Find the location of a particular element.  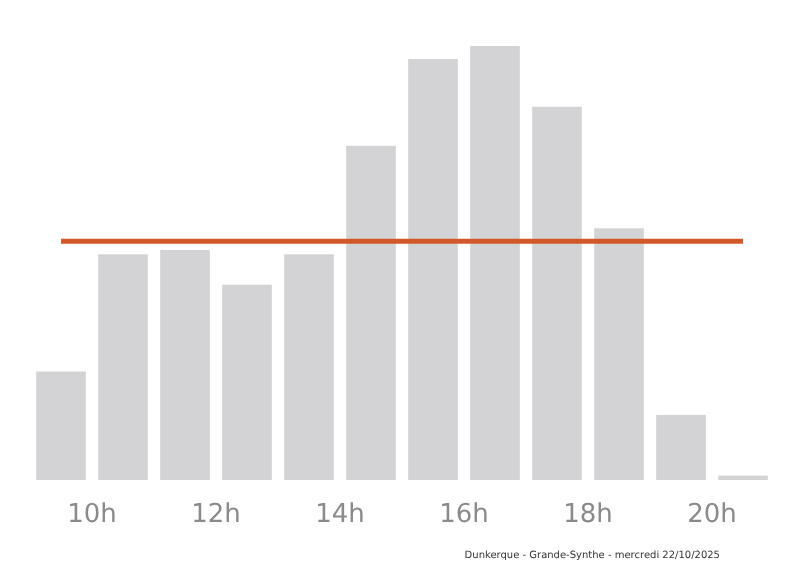

x-tick-label: 16h is located at coordinates (464, 515).